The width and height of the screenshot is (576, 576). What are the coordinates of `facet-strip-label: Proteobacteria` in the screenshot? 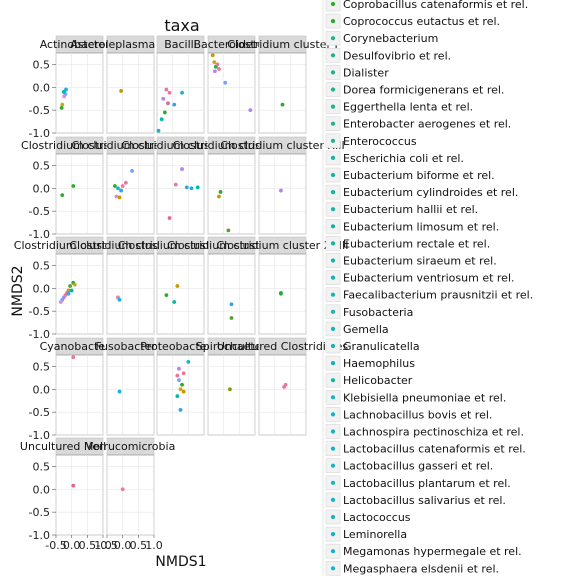 It's located at (180, 346).